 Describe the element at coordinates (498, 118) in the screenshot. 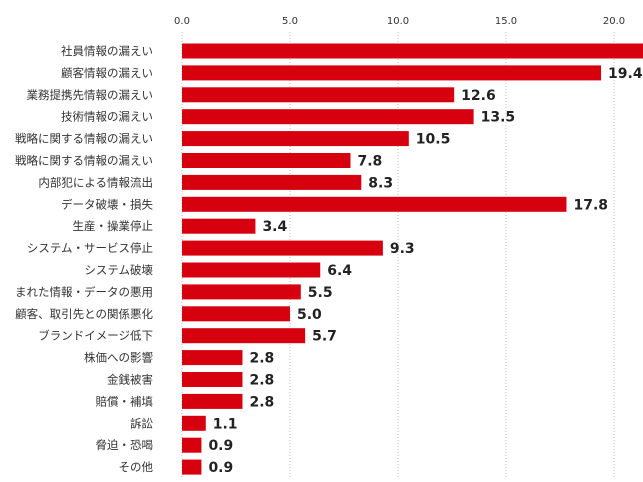

I see `value-label: 13.5` at that location.